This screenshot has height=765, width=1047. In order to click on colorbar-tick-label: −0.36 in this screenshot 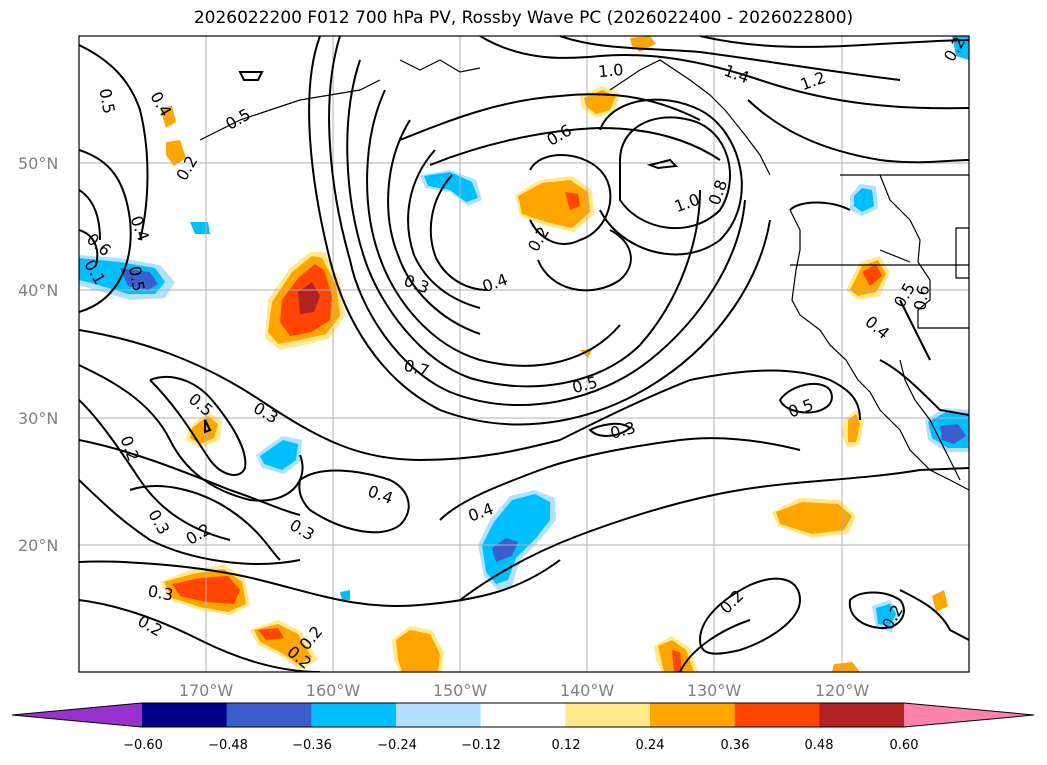, I will do `click(312, 745)`.